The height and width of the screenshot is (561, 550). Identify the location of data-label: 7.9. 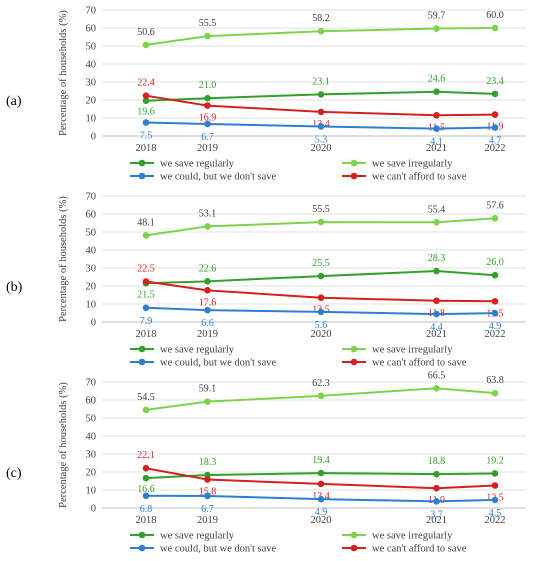
(146, 321).